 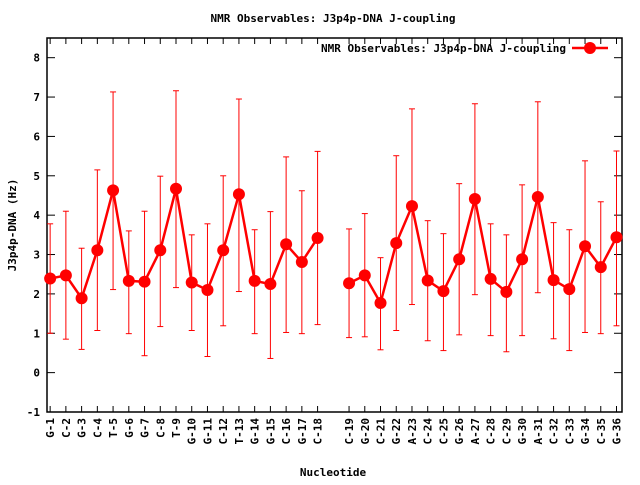 What do you see at coordinates (396, 431) in the screenshot?
I see `x-tick-label: G-22` at bounding box center [396, 431].